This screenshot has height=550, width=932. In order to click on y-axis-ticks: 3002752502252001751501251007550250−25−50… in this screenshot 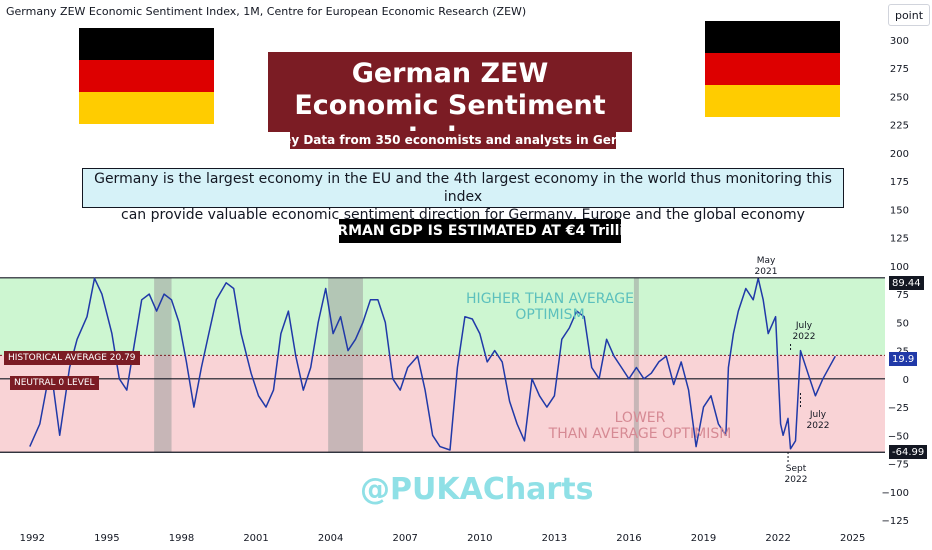, I will do `click(895, 281)`.